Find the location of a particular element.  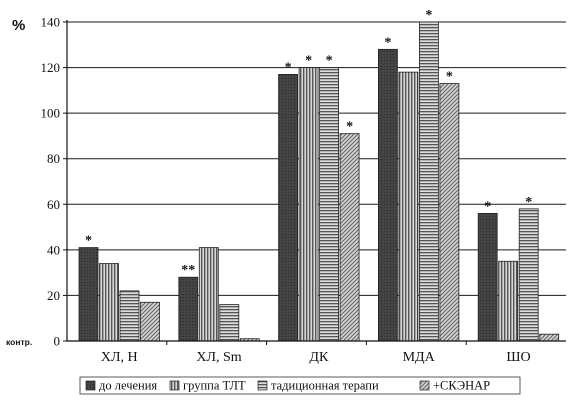

y-axis-unit-label: % is located at coordinates (18, 25).